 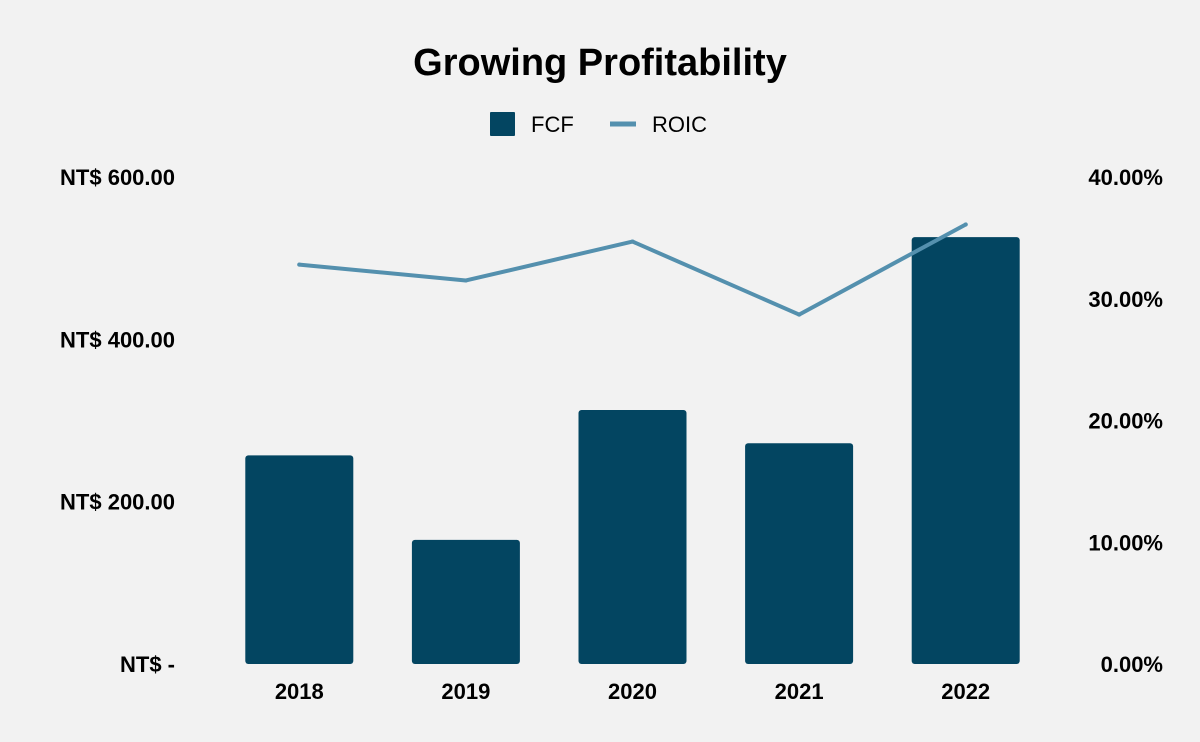 I want to click on x-tick-label: 2022, so click(x=965, y=691).